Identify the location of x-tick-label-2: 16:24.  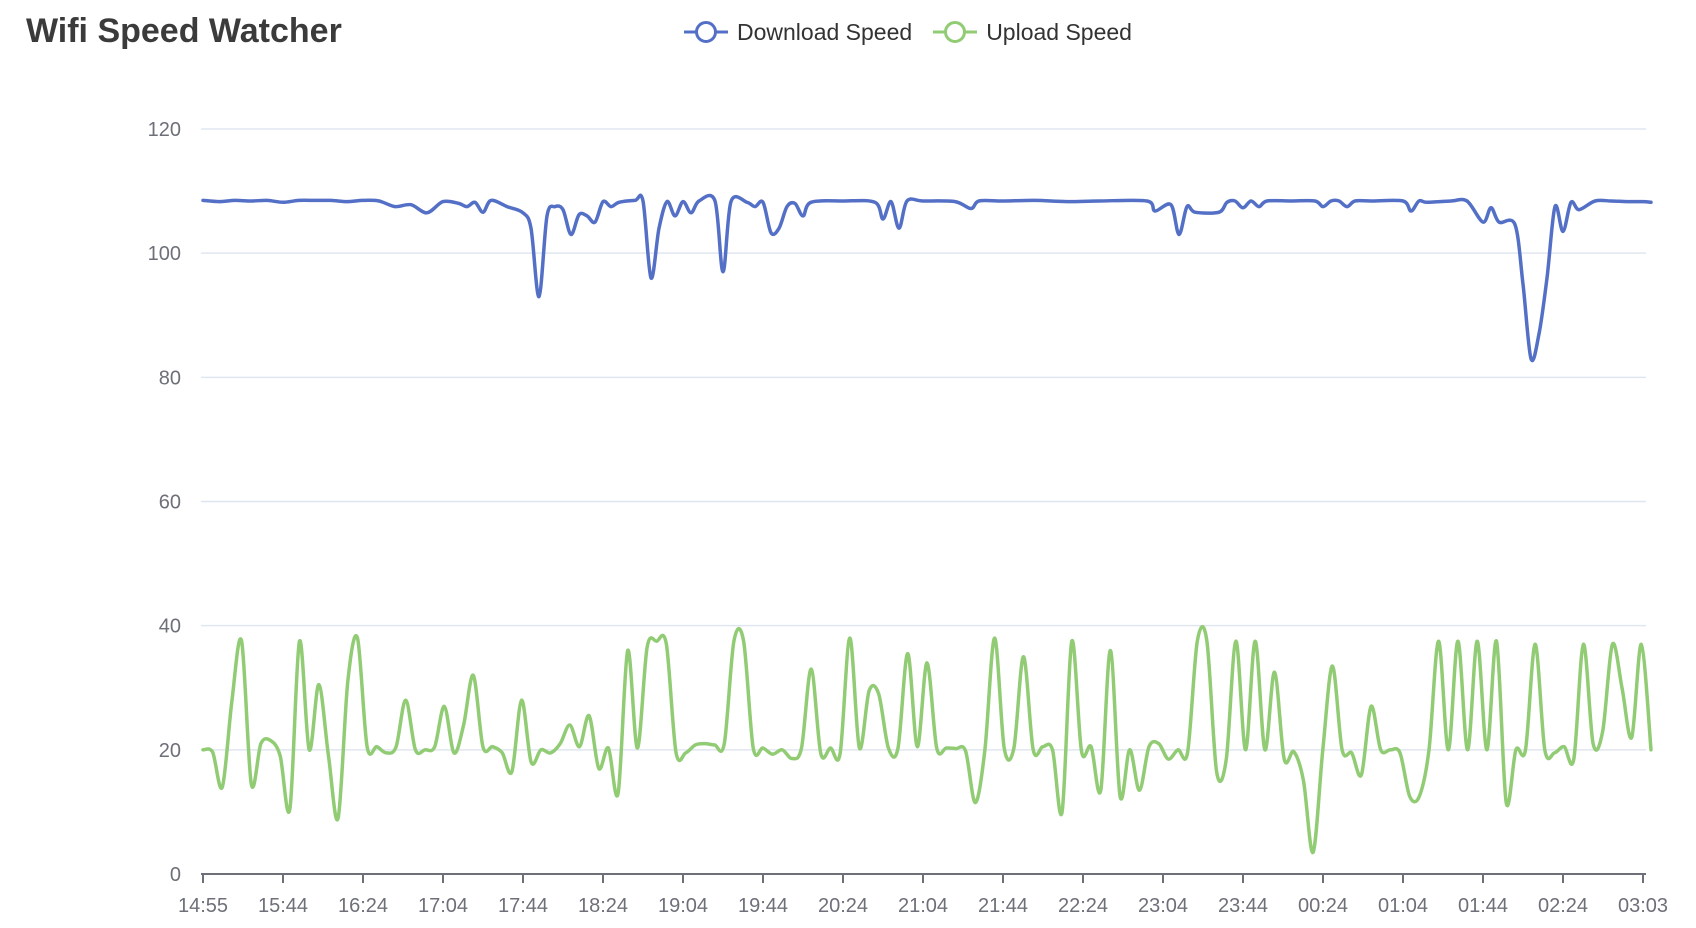
(363, 906).